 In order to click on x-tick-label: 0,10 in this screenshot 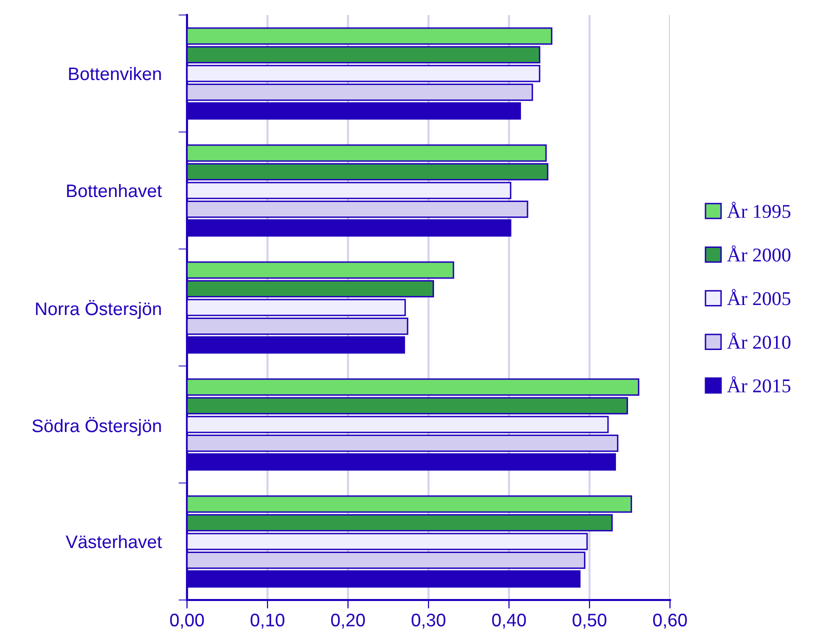, I will do `click(267, 621)`.